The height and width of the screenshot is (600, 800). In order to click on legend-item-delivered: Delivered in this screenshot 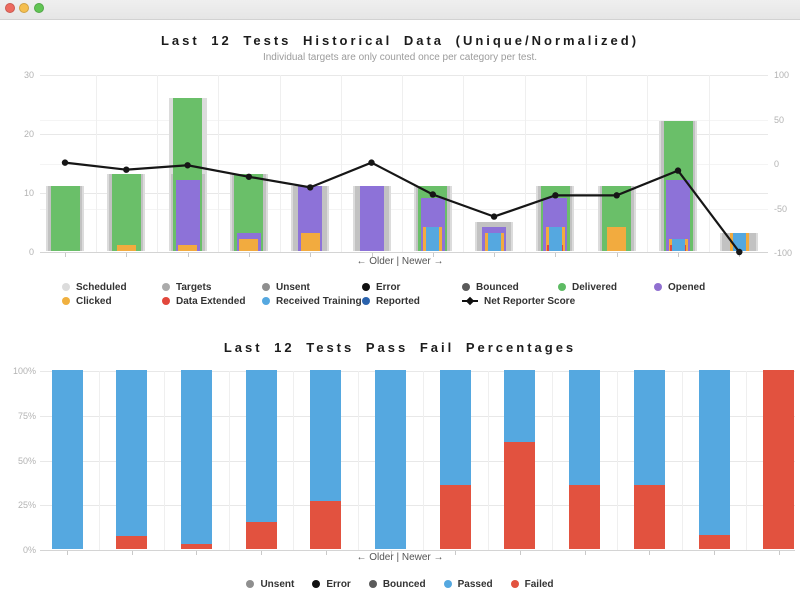, I will do `click(587, 287)`.